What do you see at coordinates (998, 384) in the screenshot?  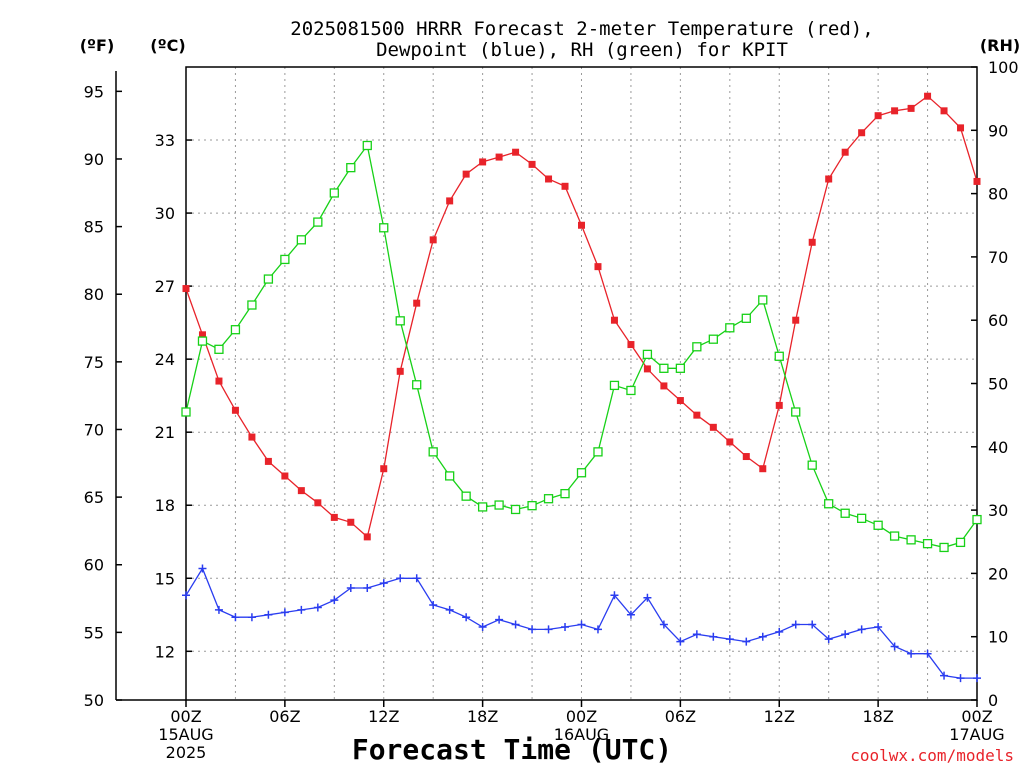 I see `rh-tick-label: 50` at bounding box center [998, 384].